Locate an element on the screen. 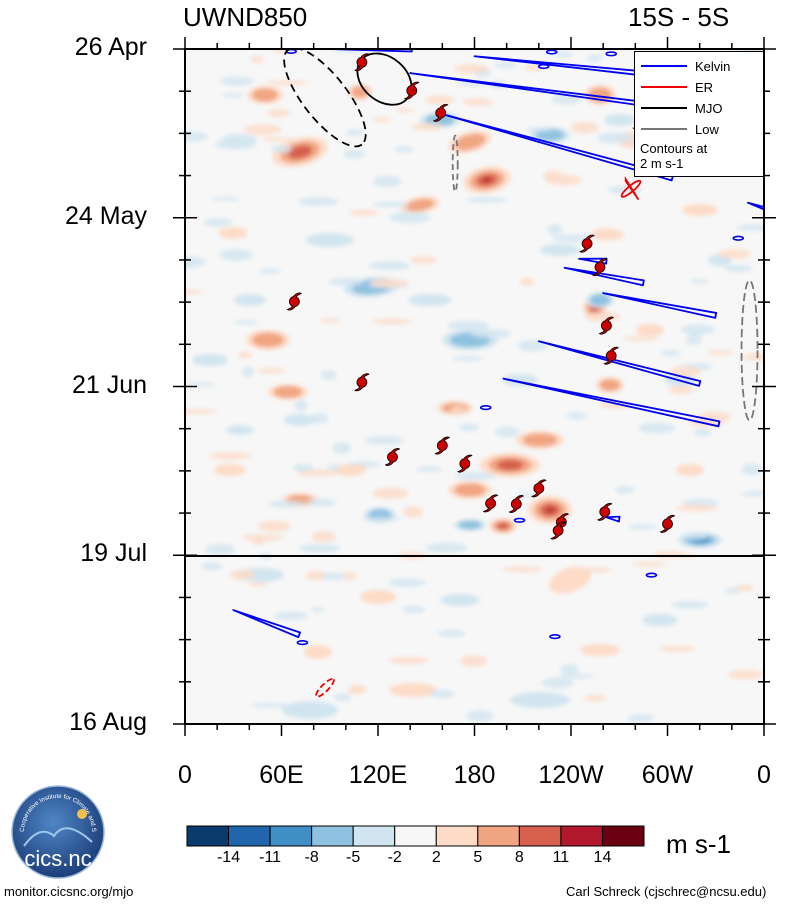 The height and width of the screenshot is (907, 809). colorbar-level-label: 2 is located at coordinates (436, 857).